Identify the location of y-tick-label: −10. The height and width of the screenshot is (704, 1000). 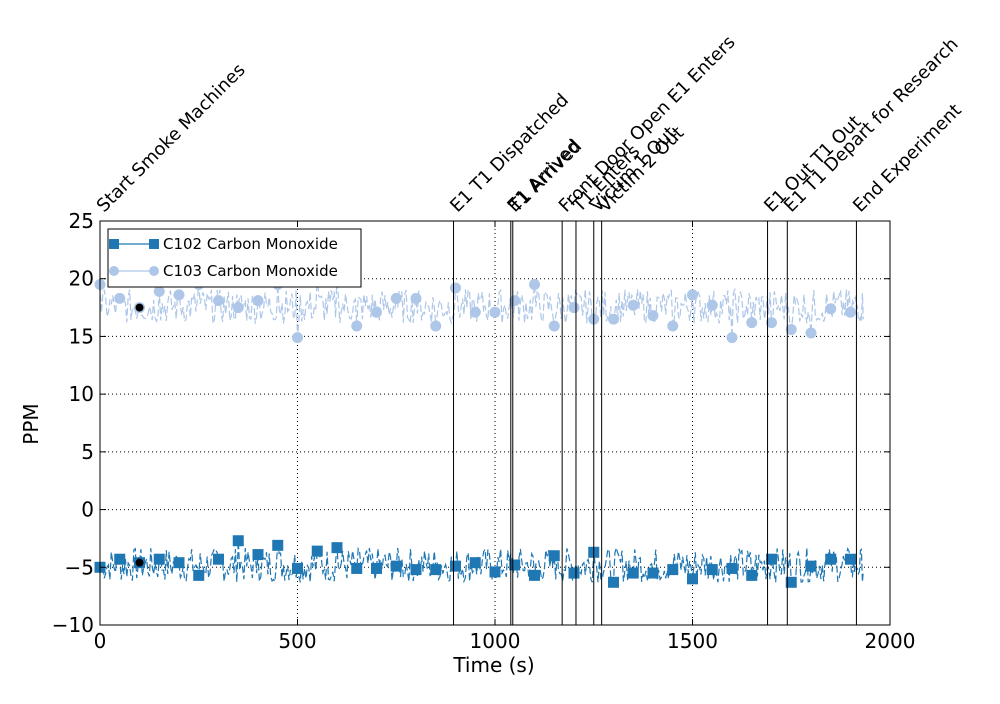
(73, 625).